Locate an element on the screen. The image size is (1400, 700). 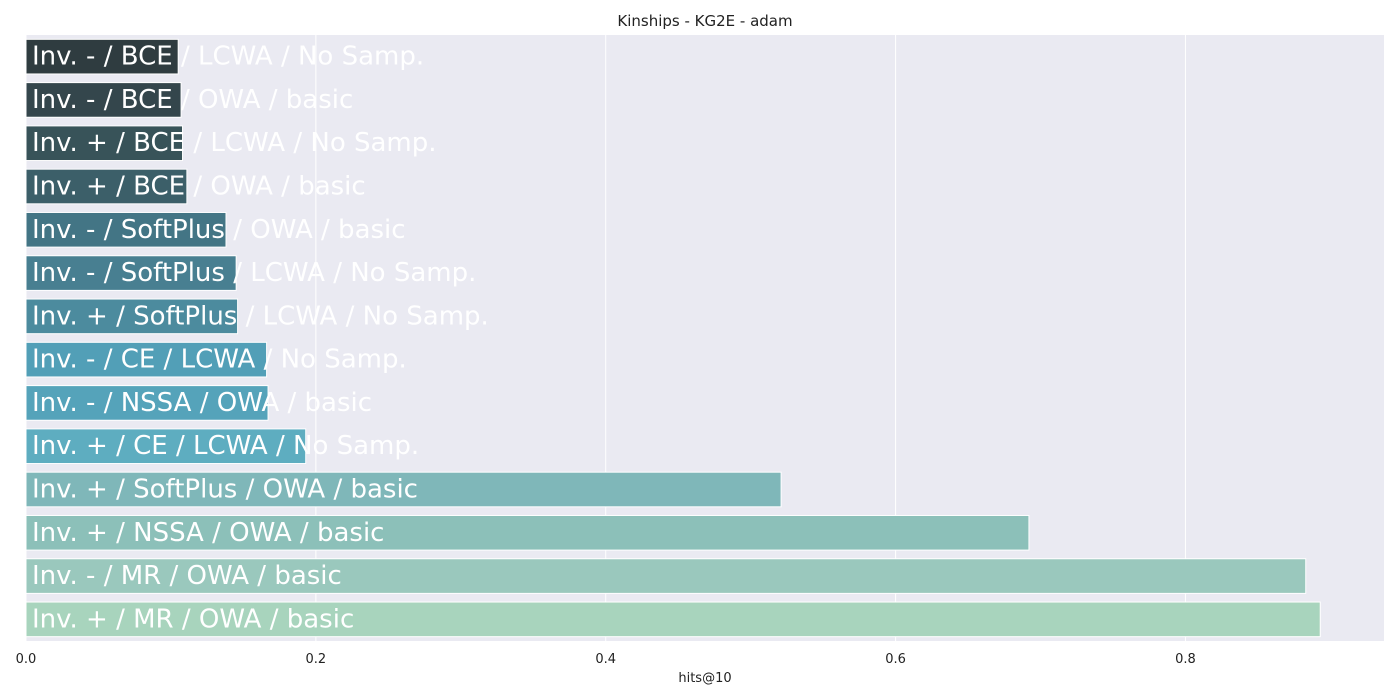
x-axis-label: hits@10 is located at coordinates (704, 678).